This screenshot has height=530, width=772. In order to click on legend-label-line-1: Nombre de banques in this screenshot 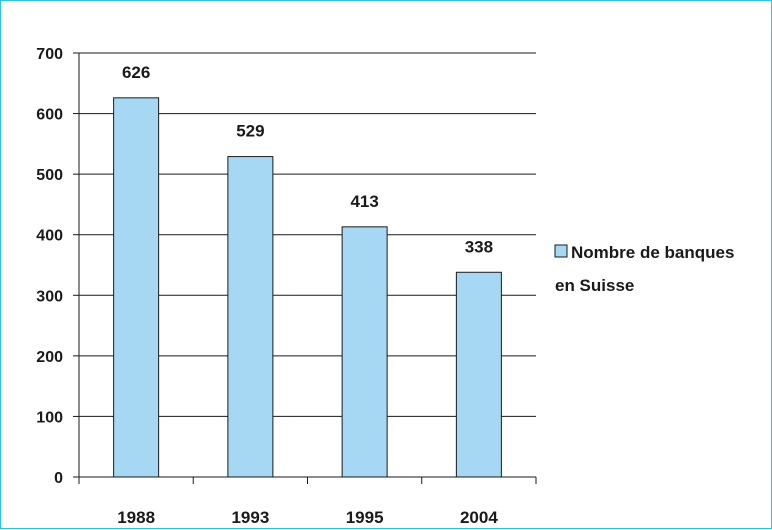, I will do `click(652, 252)`.